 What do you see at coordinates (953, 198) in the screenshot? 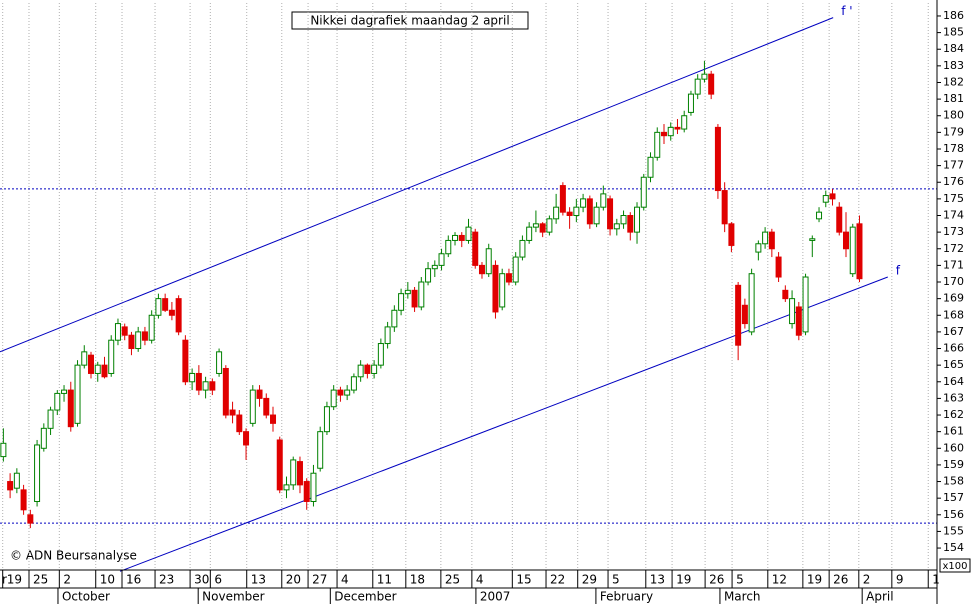
I see `y-tick-label: 175` at bounding box center [953, 198].